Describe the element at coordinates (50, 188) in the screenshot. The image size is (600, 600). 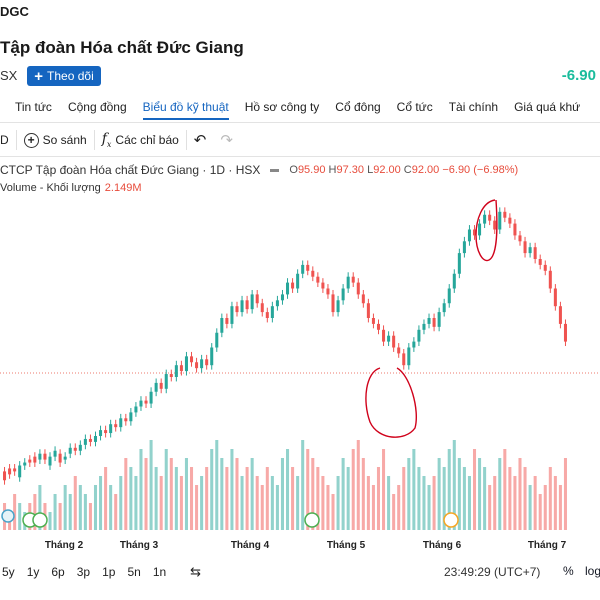
I see `volume-label: Volume - Khối lượng` at that location.